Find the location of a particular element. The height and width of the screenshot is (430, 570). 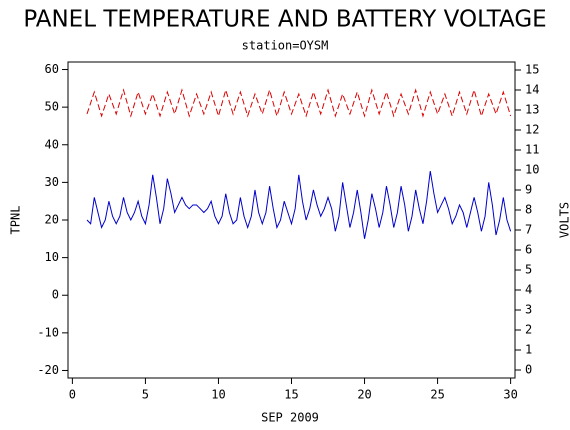

y2-tick-label: 15 is located at coordinates (532, 70).